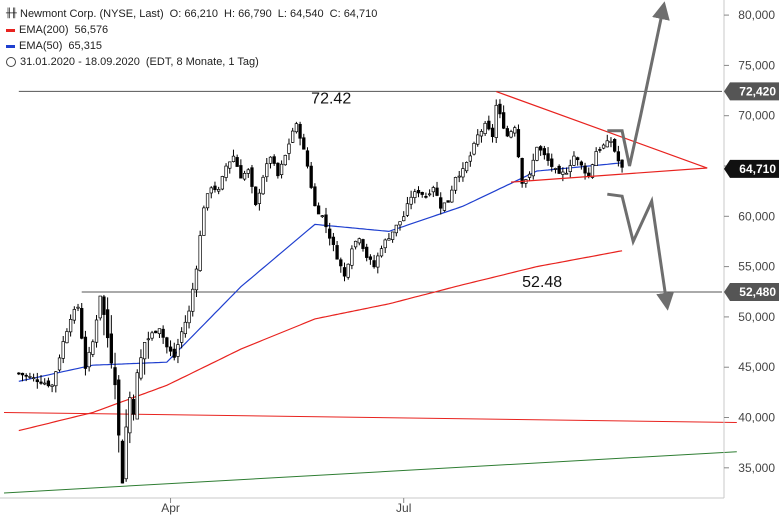 This screenshot has width=780, height=516. I want to click on clock-icon, so click(11, 62).